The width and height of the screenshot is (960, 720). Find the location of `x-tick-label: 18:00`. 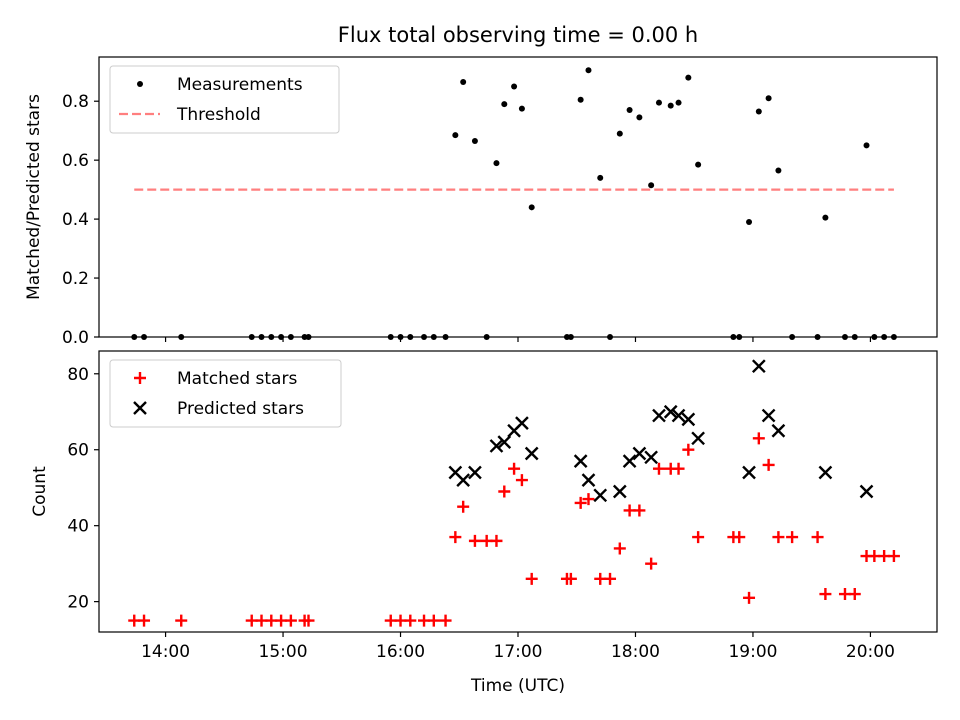

x-tick-label: 18:00 is located at coordinates (635, 652).